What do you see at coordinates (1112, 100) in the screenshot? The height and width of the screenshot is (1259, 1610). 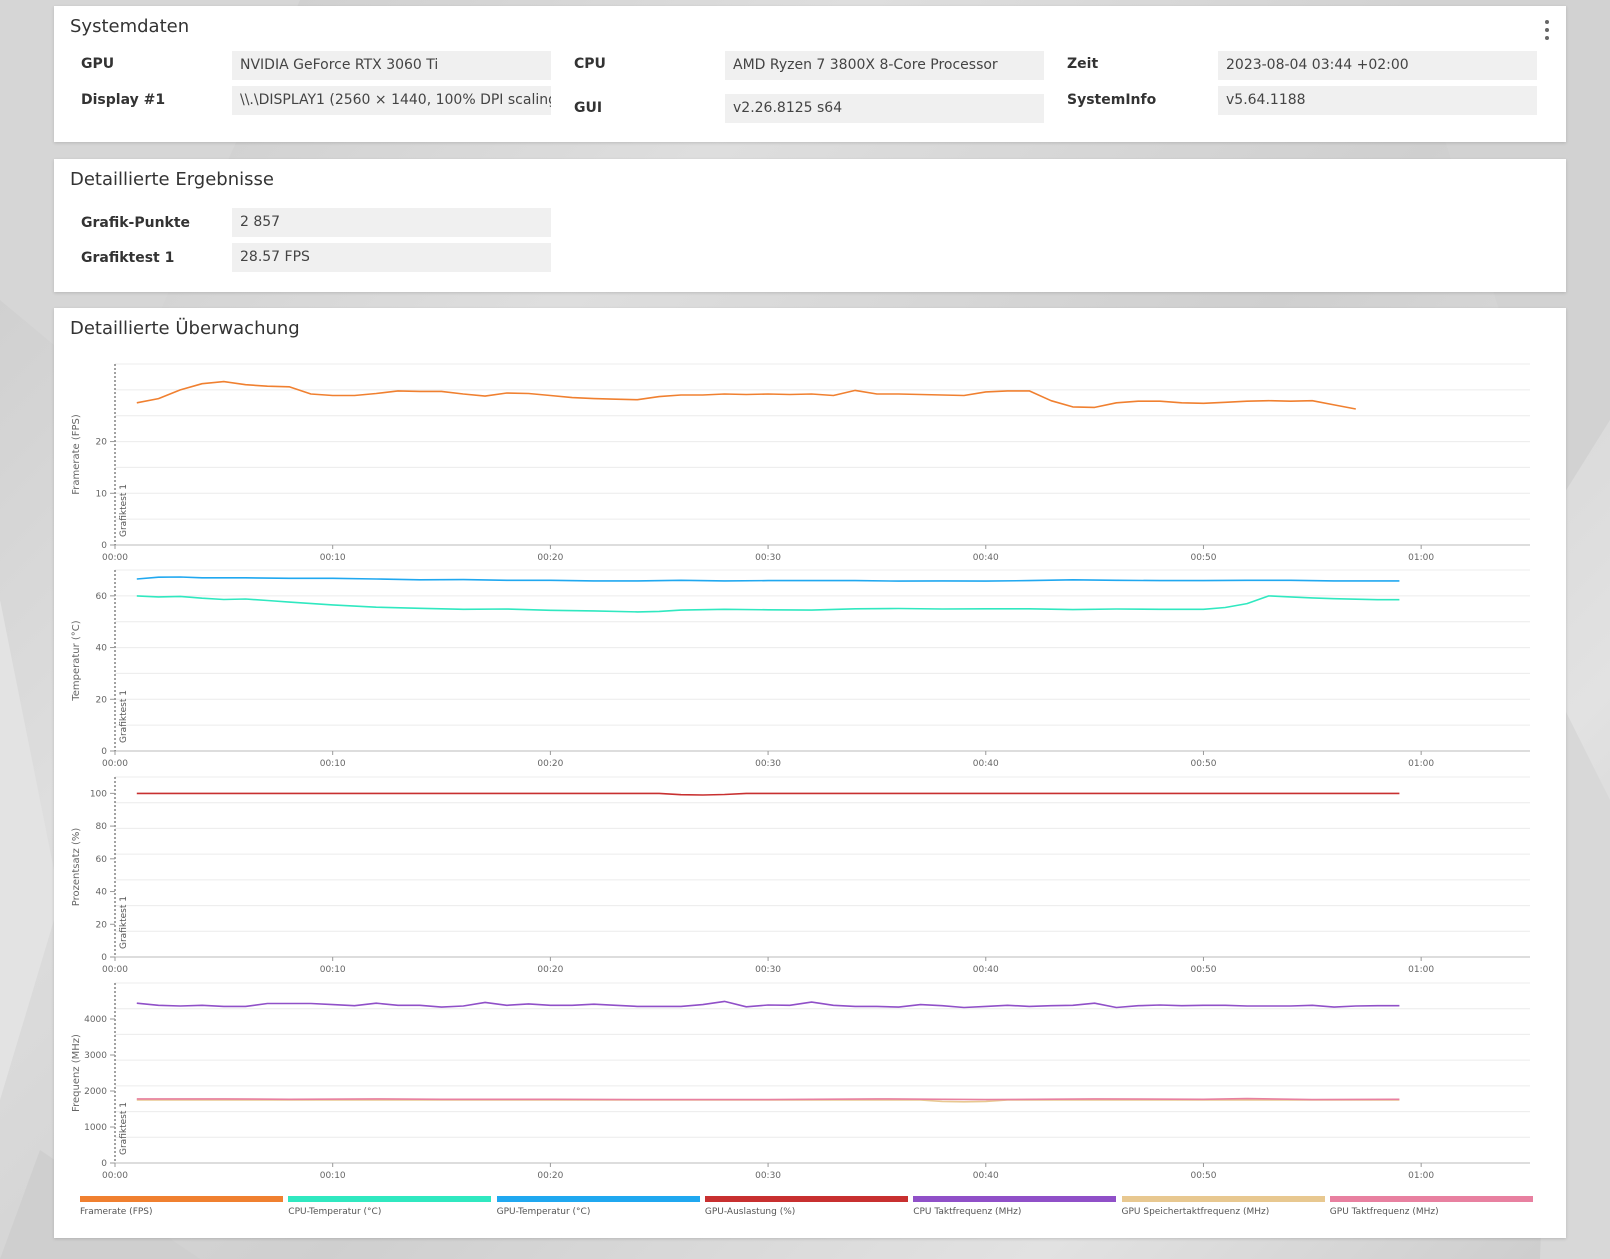 I see `systeminfo-label: SystemInfo` at bounding box center [1112, 100].